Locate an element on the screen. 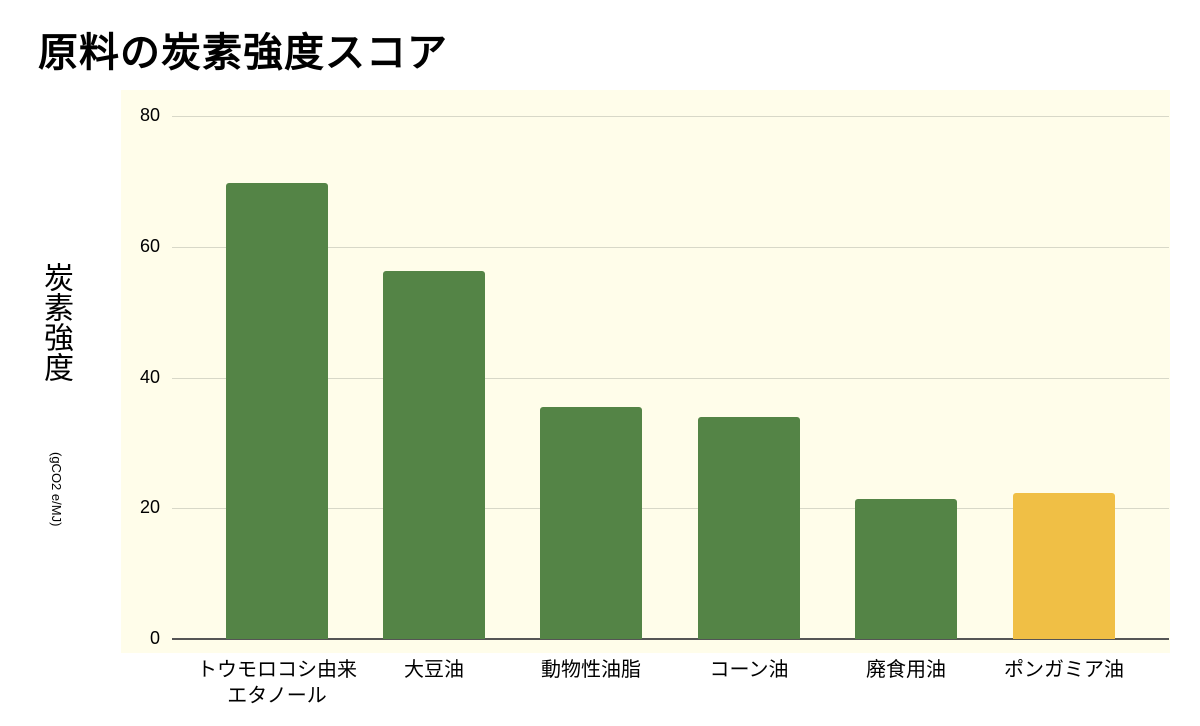  chart-title: 原料の炭素強度スコア is located at coordinates (243, 53).